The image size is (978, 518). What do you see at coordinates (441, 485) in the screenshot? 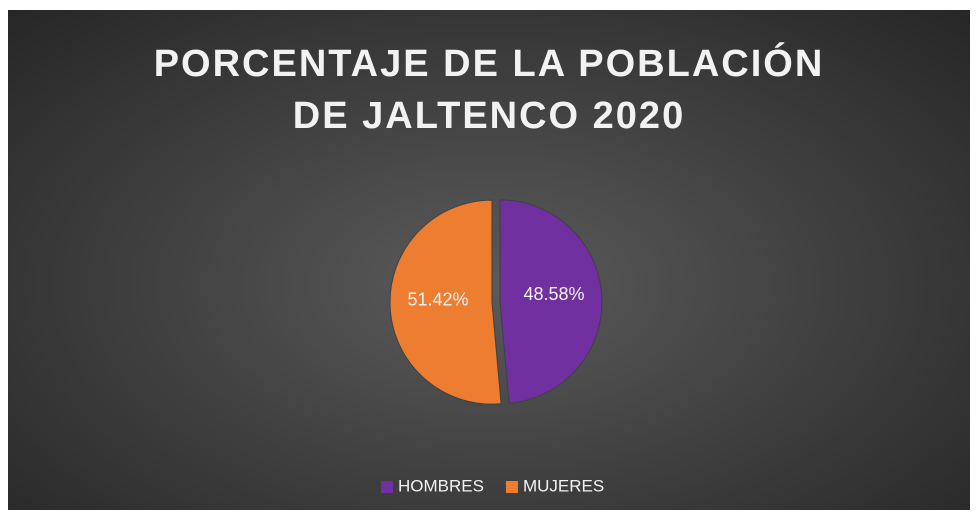
I see `legend-label: HOMBRES` at bounding box center [441, 485].